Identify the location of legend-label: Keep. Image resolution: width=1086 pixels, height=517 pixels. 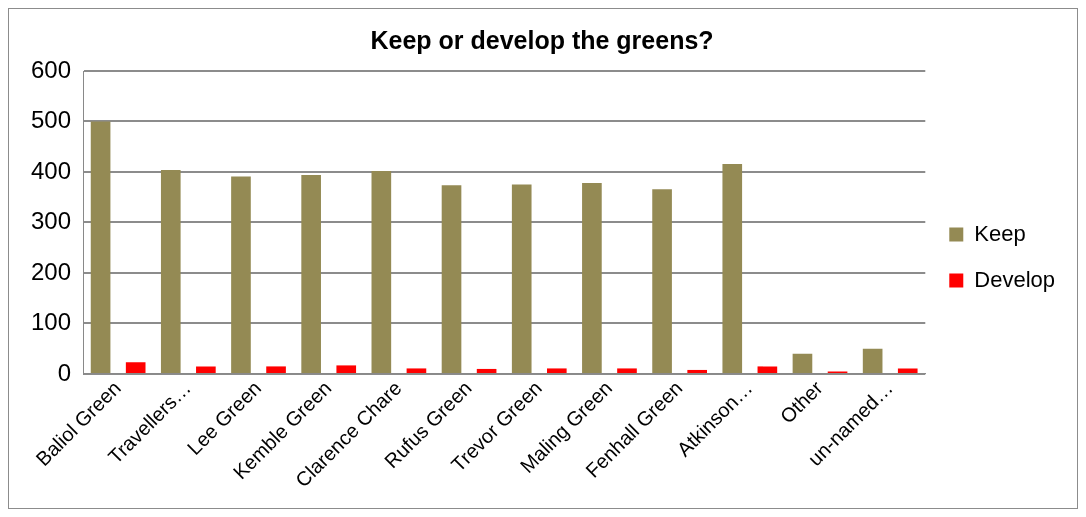
(1000, 233).